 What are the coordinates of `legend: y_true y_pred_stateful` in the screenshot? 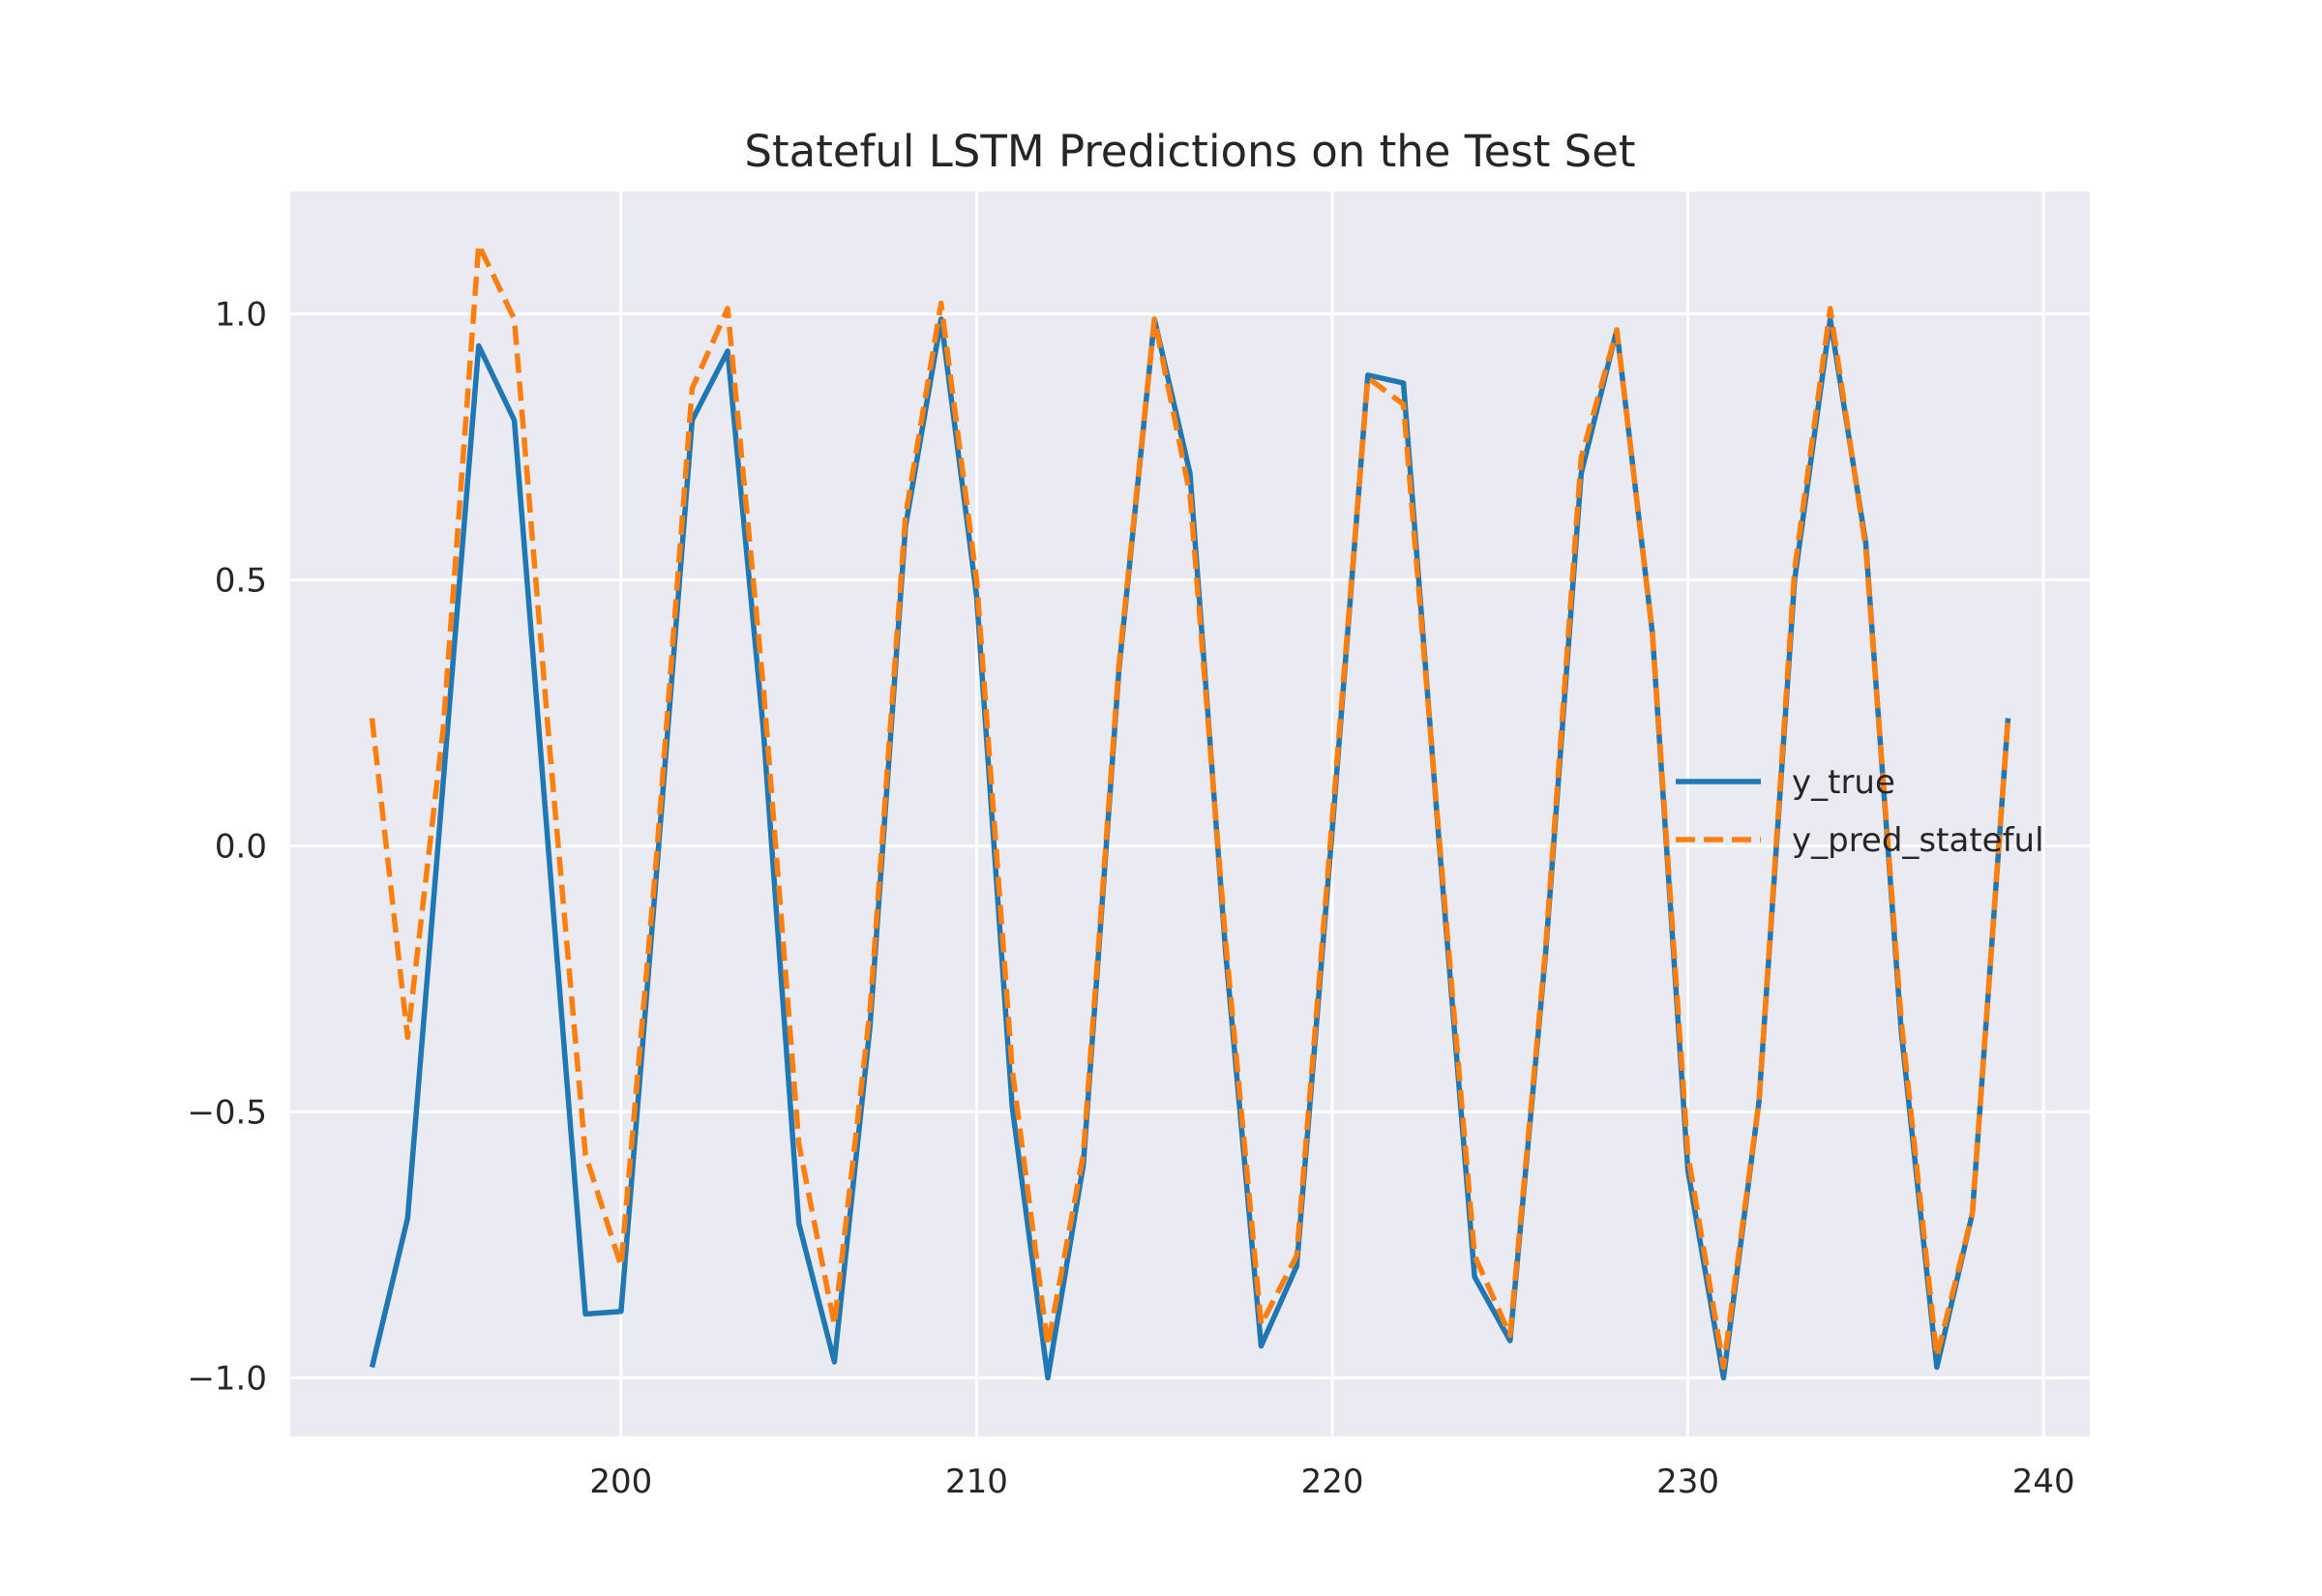 It's located at (1860, 811).